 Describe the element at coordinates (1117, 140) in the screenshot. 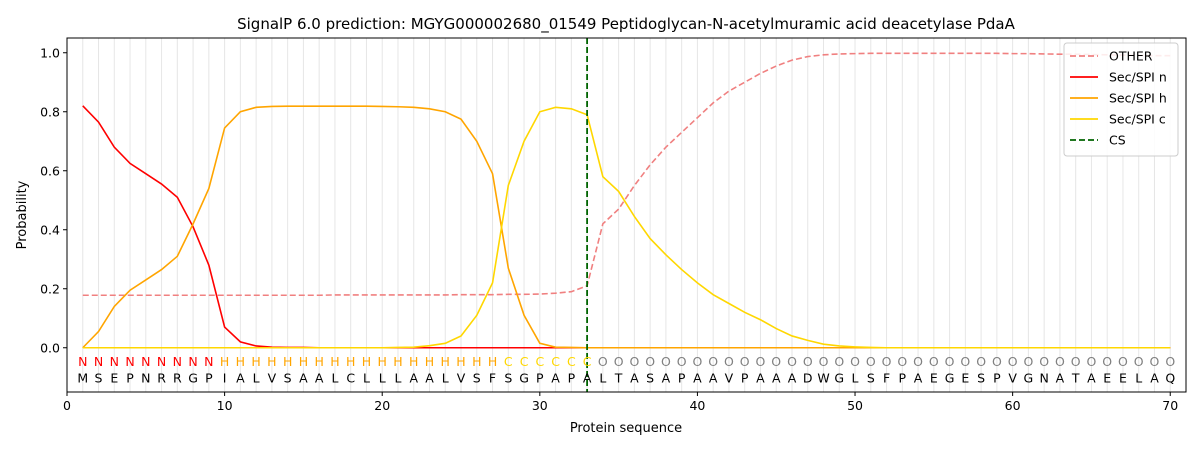

I see `legend-label: CS` at that location.